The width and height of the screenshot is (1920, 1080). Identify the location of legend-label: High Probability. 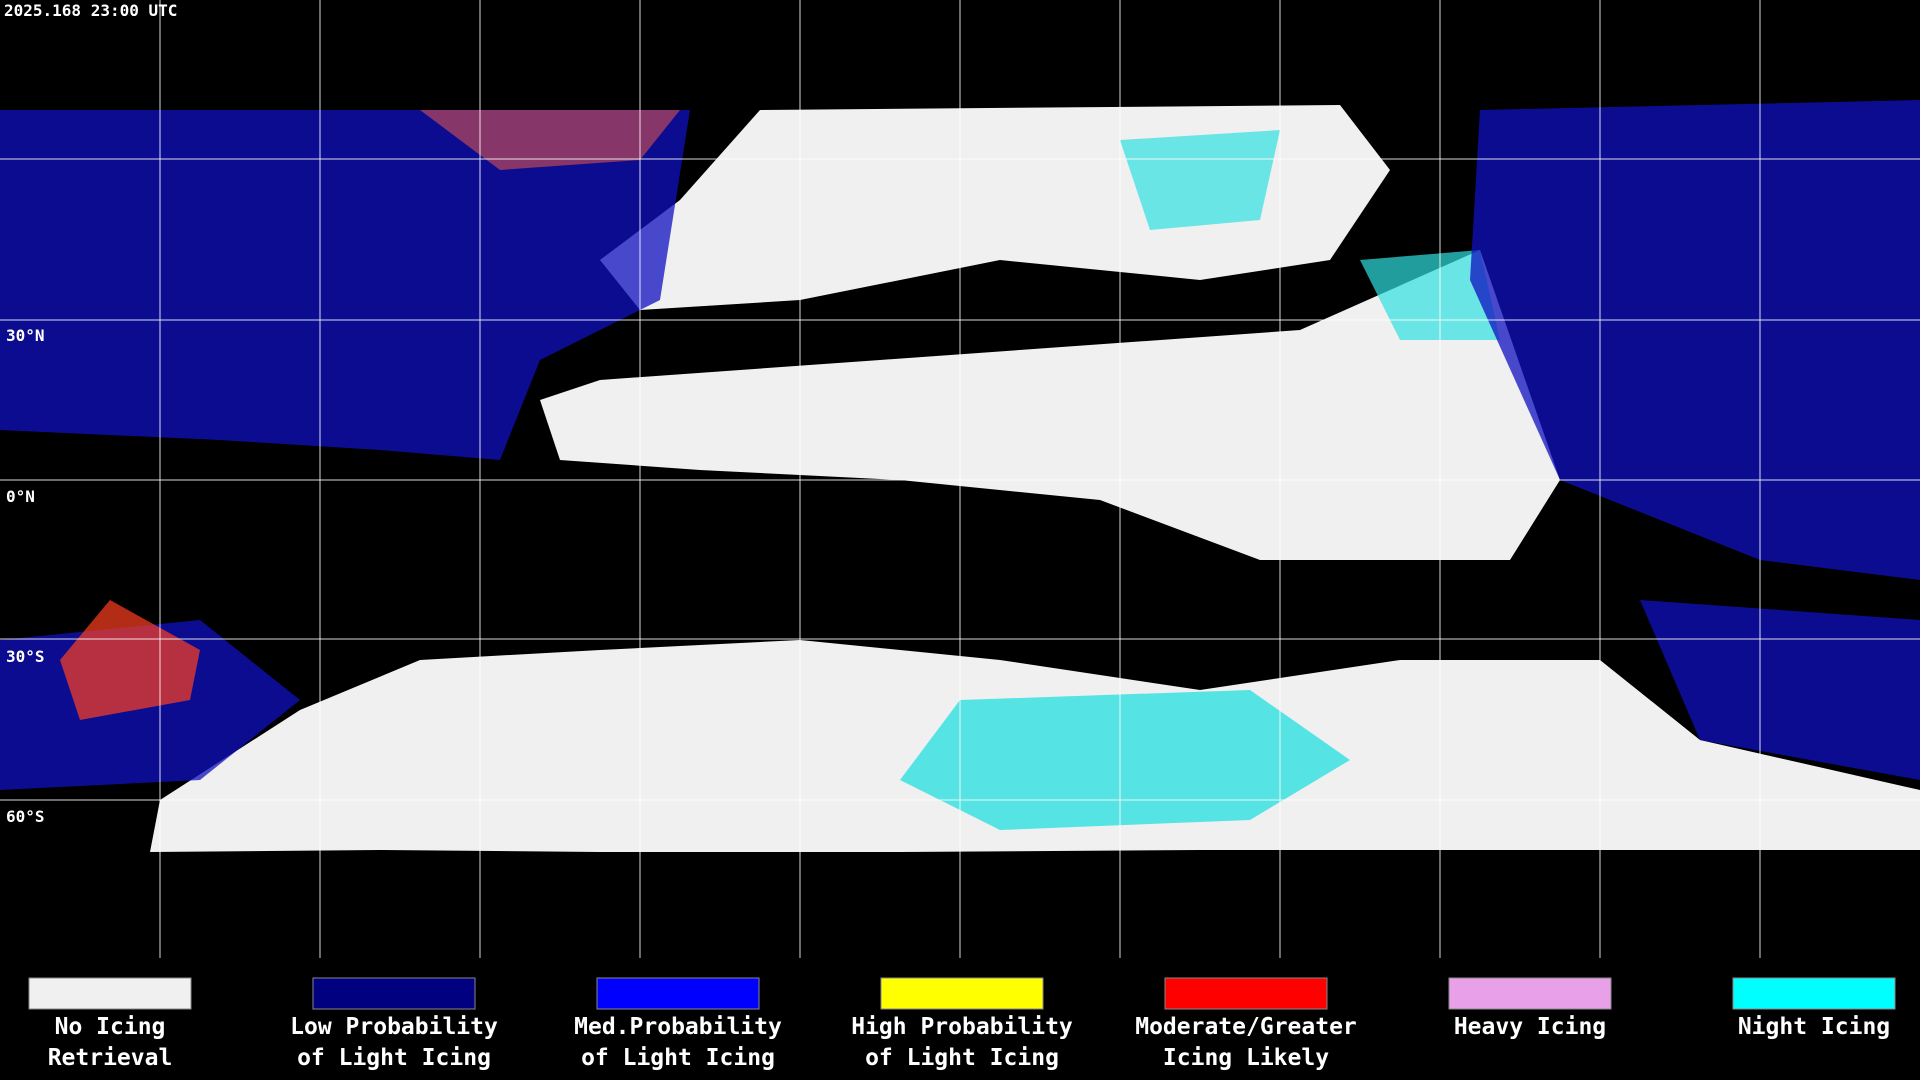
(962, 1027).